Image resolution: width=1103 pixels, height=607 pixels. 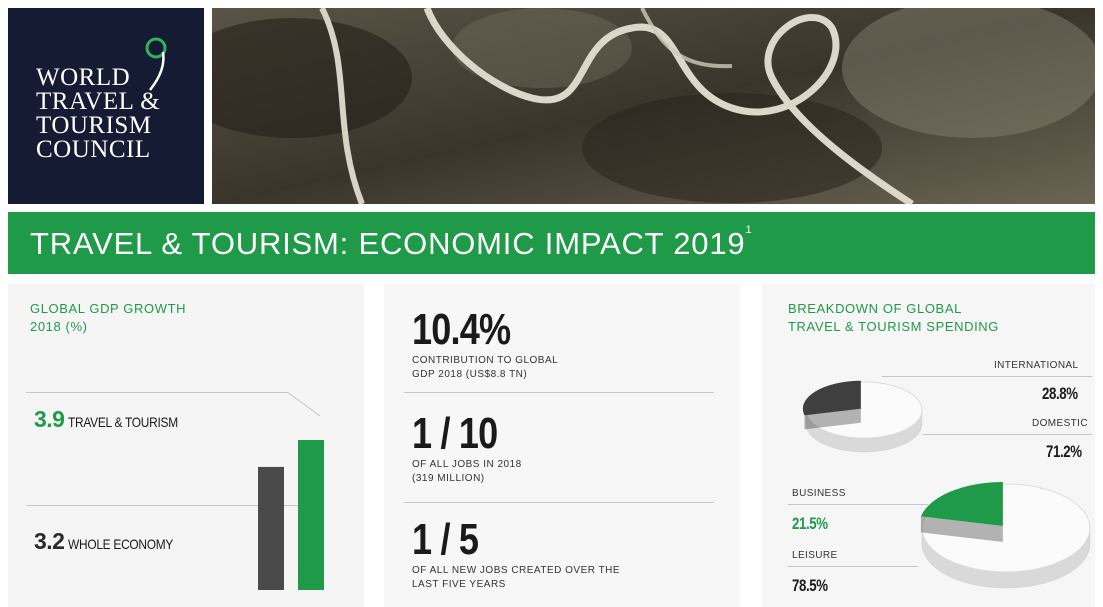 What do you see at coordinates (987, 376) in the screenshot?
I see `international-guide-line` at bounding box center [987, 376].